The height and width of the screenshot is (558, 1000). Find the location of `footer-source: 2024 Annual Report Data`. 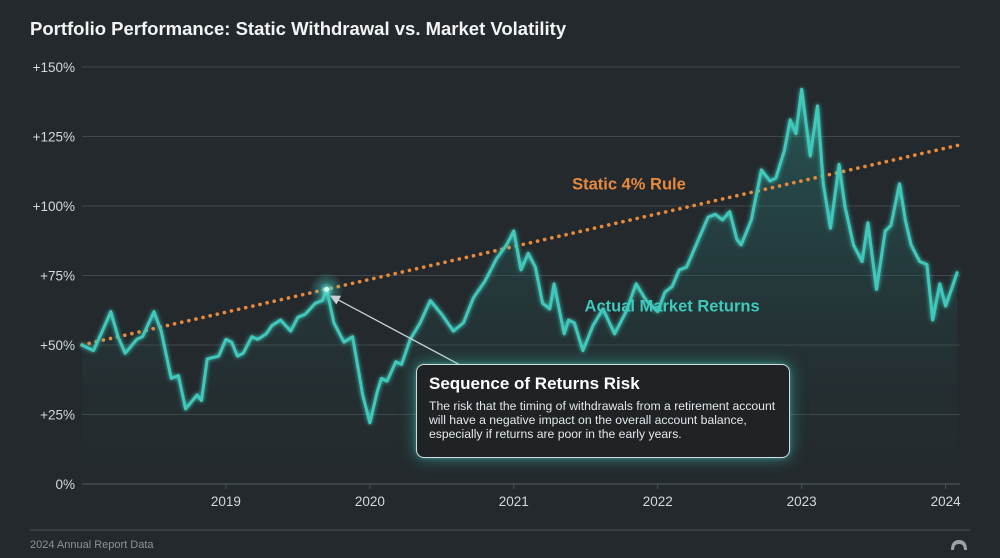

footer-source: 2024 Annual Report Data is located at coordinates (92, 545).